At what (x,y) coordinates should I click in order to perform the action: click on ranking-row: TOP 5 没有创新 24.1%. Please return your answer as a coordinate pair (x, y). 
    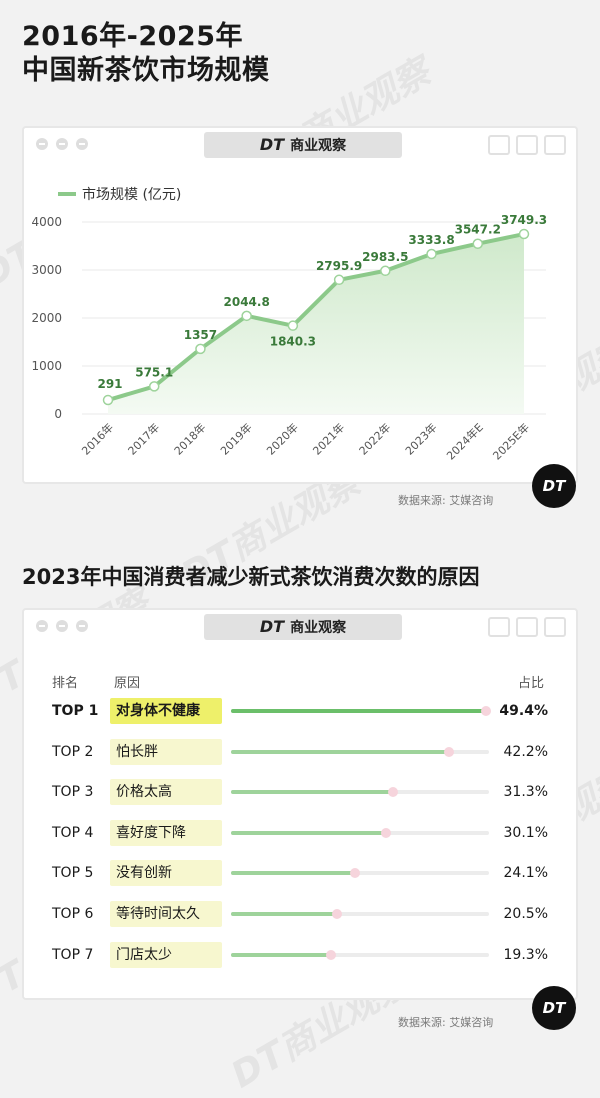
    Looking at the image, I should click on (302, 873).